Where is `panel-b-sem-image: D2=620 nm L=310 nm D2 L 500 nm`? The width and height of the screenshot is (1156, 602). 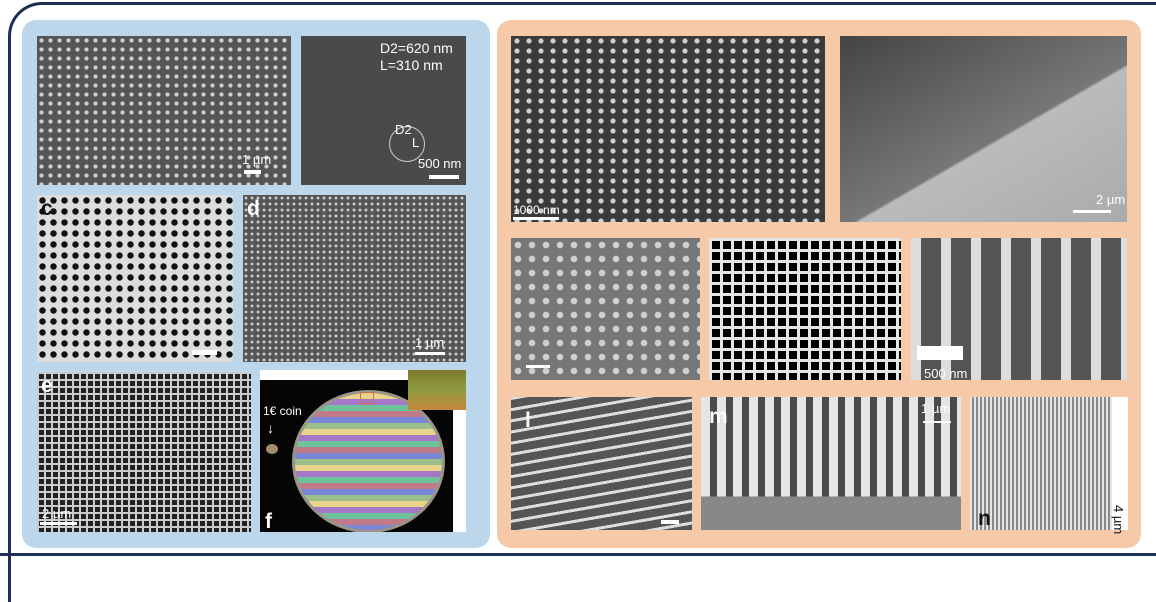 panel-b-sem-image: D2=620 nm L=310 nm D2 L 500 nm is located at coordinates (383, 110).